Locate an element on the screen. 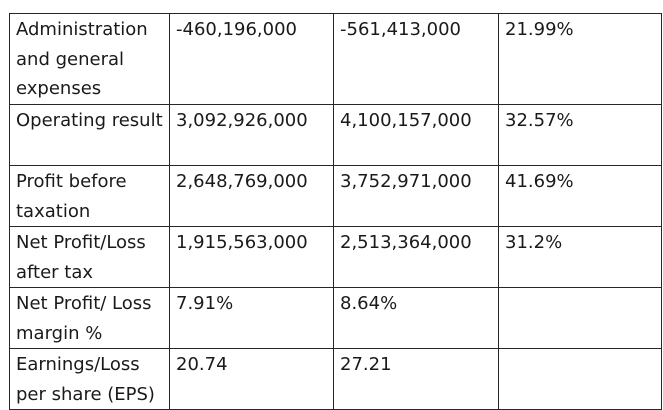 This screenshot has height=410, width=663. row-label: Operating result is located at coordinates (89, 135).